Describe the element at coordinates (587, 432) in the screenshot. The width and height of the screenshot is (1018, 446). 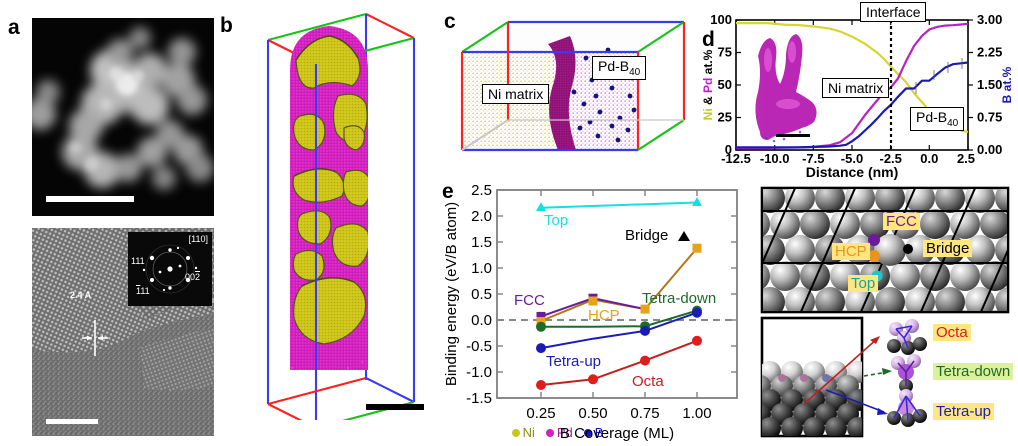
I see `legend-dot-b` at that location.